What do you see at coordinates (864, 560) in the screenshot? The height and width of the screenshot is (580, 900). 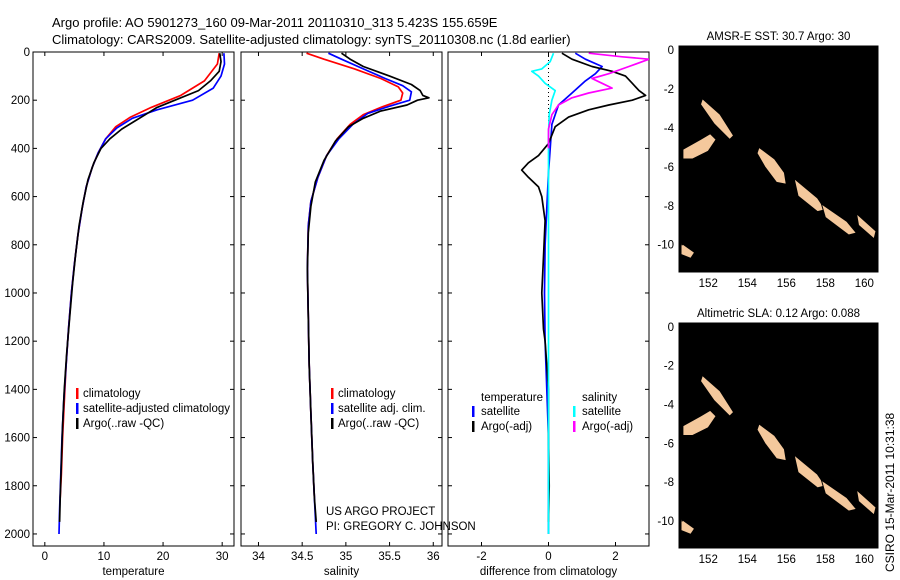 I see `x-tick-label: 160` at bounding box center [864, 560].